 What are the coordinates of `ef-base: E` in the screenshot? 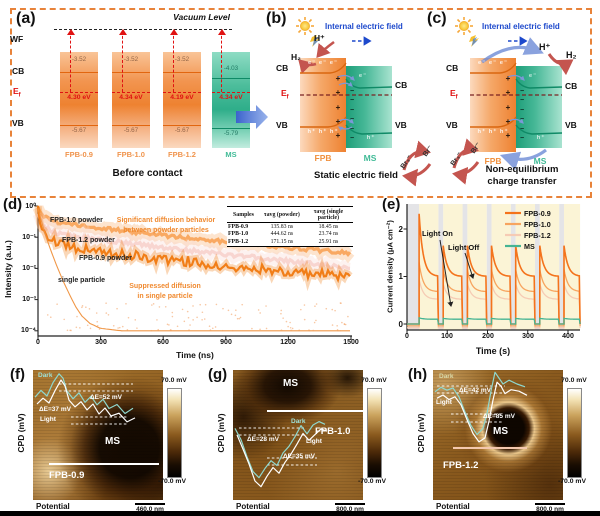 It's located at (284, 93).